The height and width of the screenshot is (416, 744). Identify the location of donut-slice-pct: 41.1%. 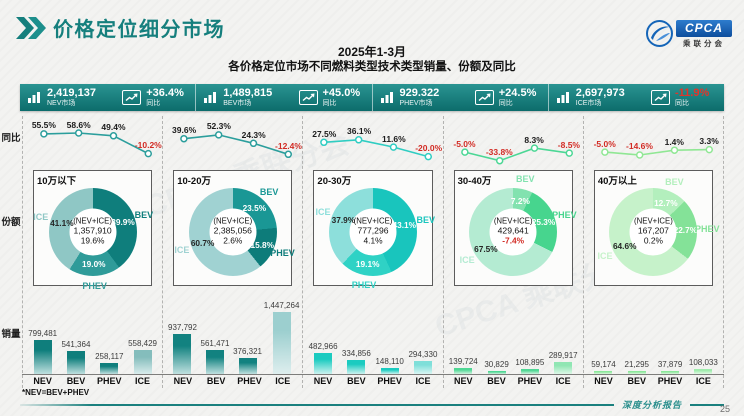
(62, 223).